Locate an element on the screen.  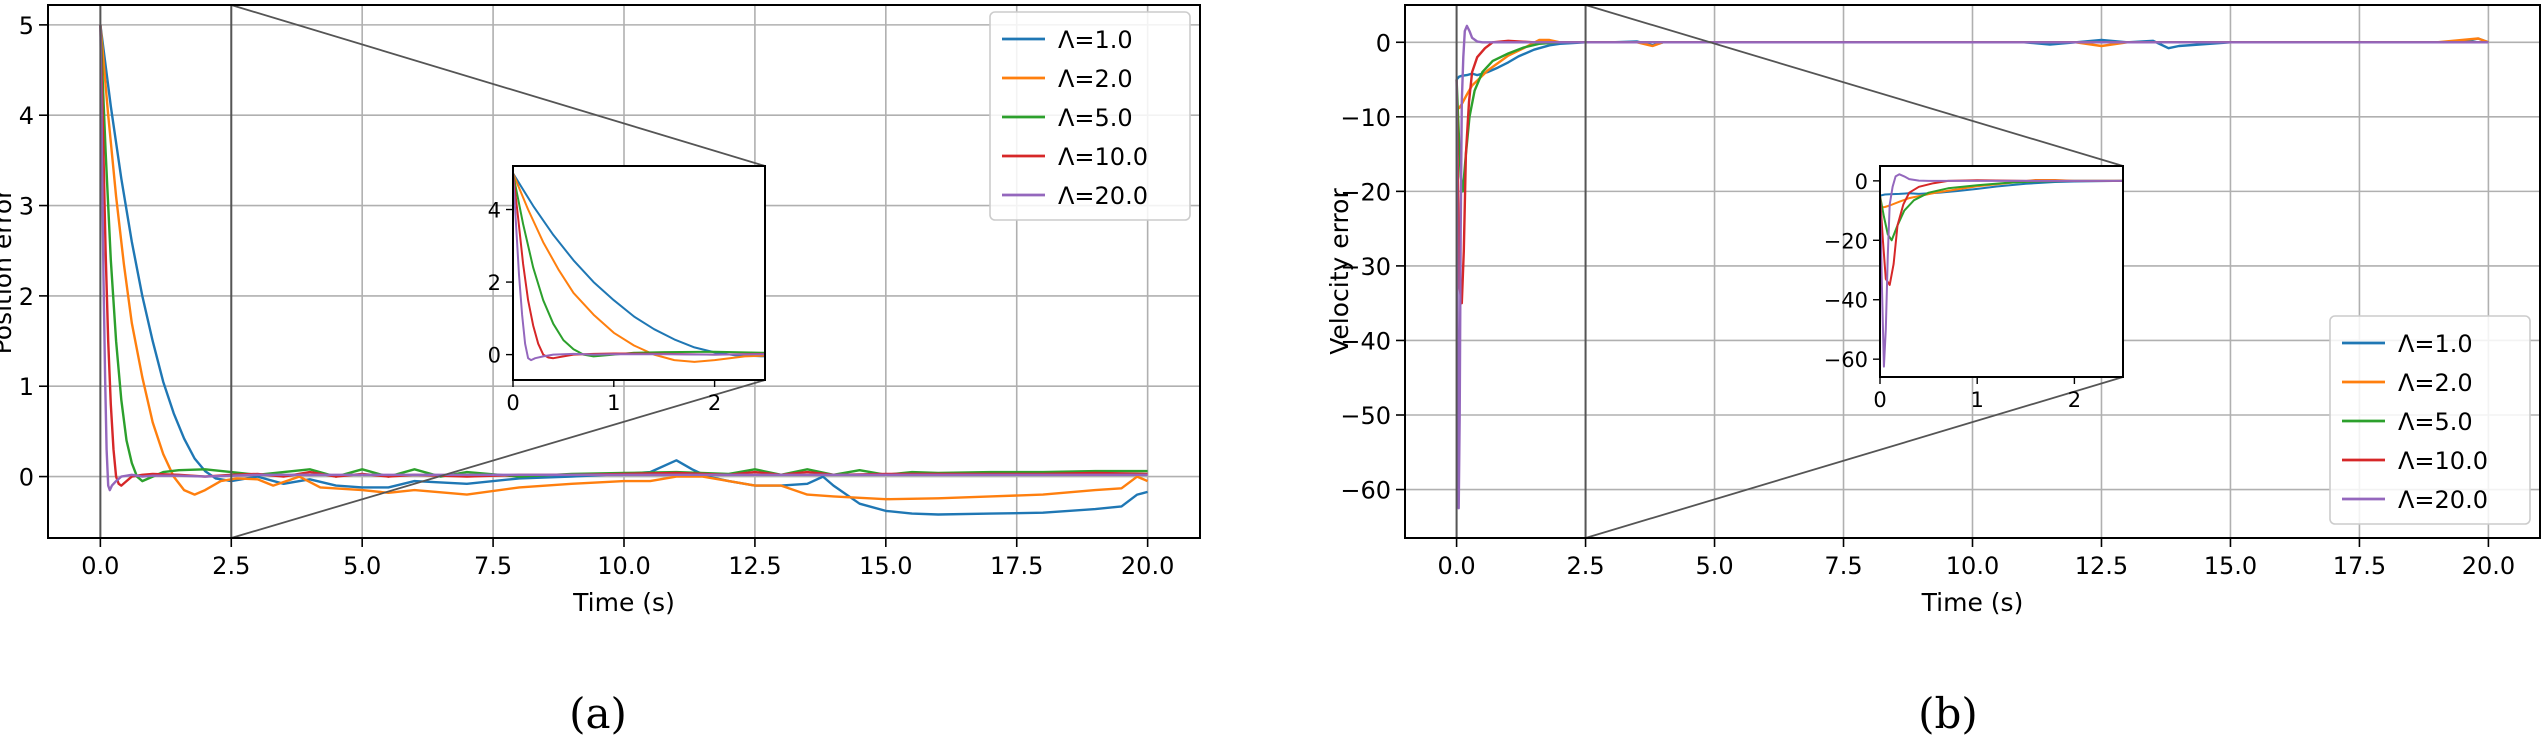
y-tick-label: −20 is located at coordinates (1365, 192).